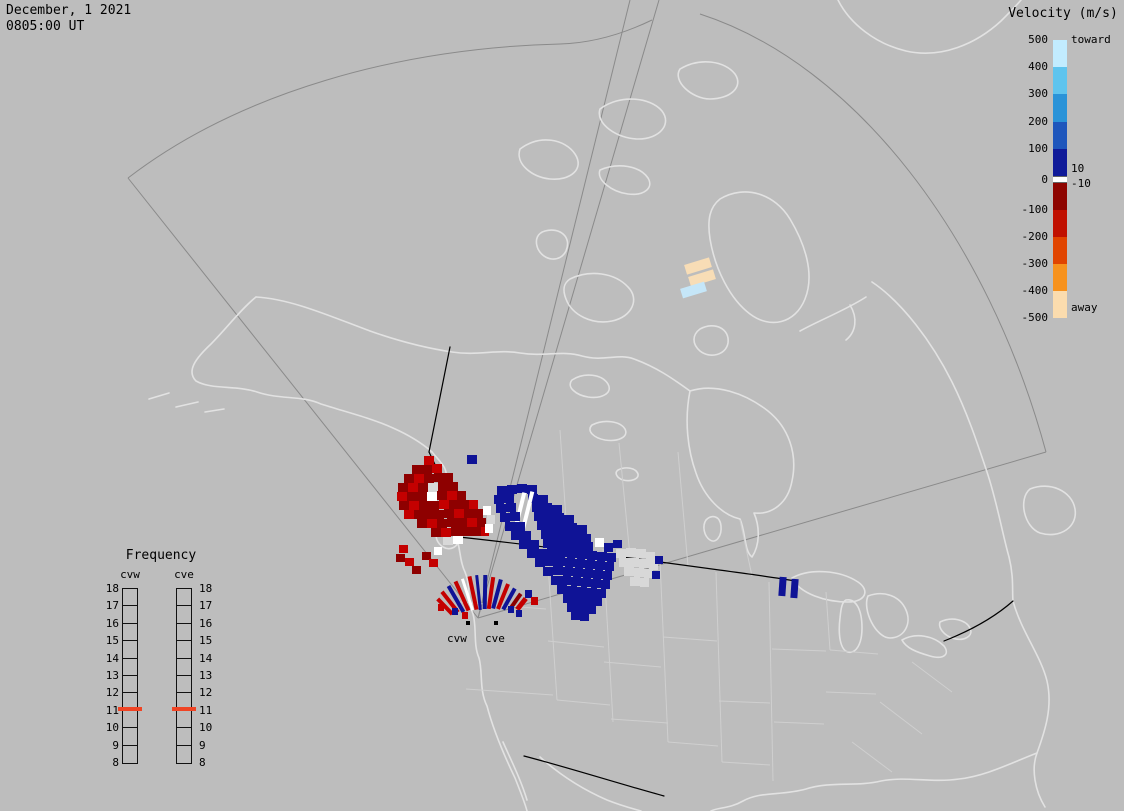  I want to click on velocity-tick-label: 0, so click(1044, 179).